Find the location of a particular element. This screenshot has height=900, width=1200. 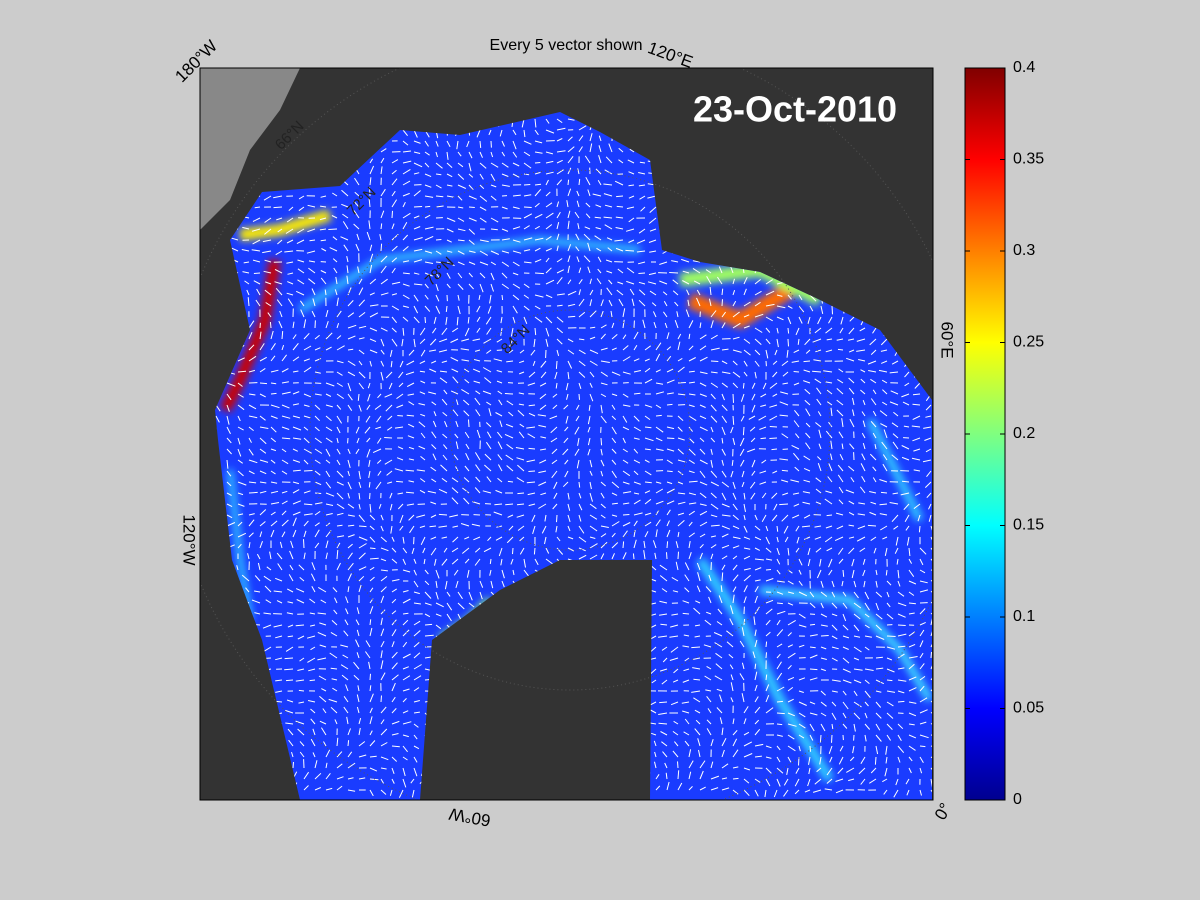

longitude-label: 60°E is located at coordinates (947, 339).